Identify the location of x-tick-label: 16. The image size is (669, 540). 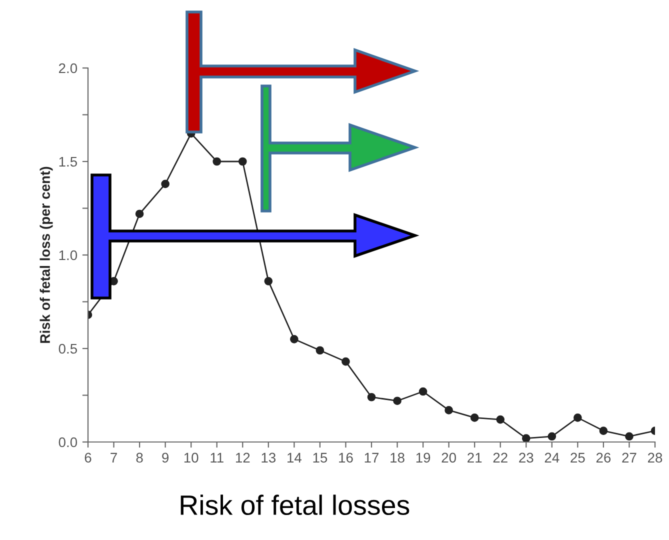
(346, 457).